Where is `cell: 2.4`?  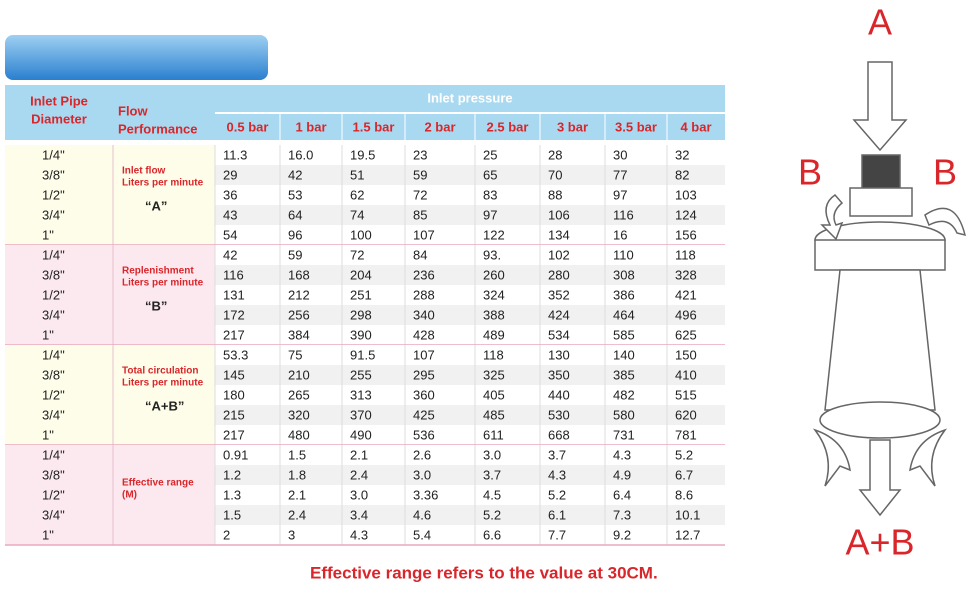
cell: 2.4 is located at coordinates (359, 474).